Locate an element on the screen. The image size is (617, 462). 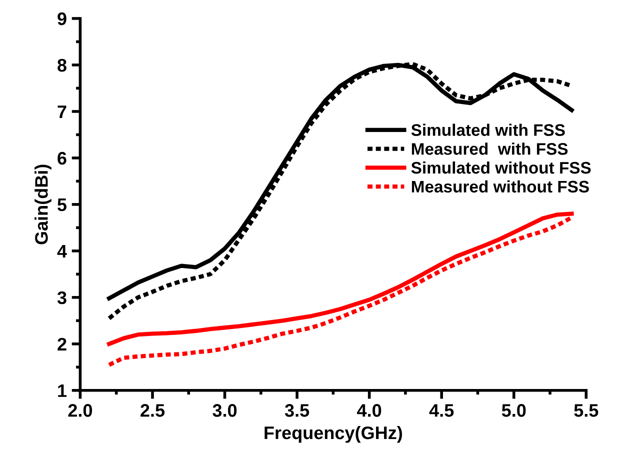
x-tick-label: 3.5 is located at coordinates (297, 410).